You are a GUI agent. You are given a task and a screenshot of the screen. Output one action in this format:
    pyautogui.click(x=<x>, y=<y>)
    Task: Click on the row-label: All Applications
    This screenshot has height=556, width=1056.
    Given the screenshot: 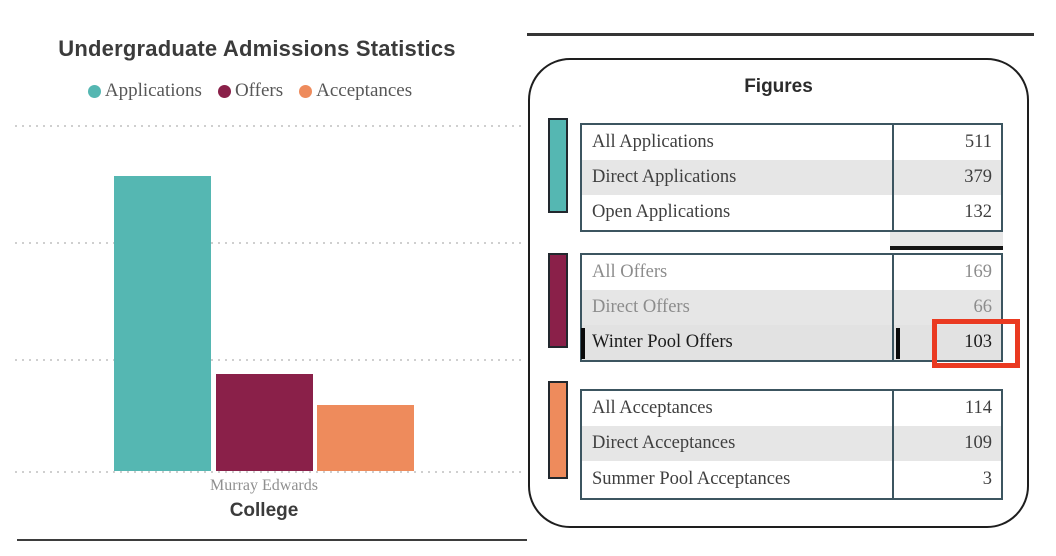 What is the action you would take?
    pyautogui.click(x=653, y=142)
    